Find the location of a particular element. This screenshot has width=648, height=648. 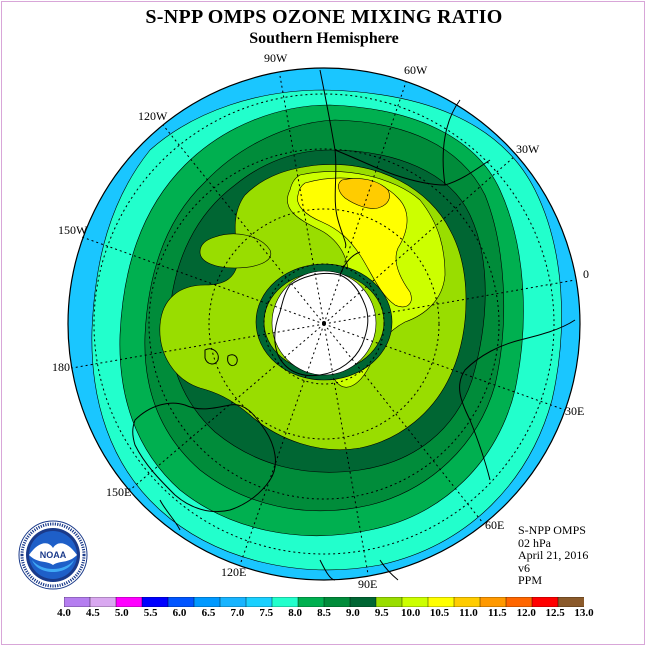

lon-label-60w: 60W is located at coordinates (416, 70).